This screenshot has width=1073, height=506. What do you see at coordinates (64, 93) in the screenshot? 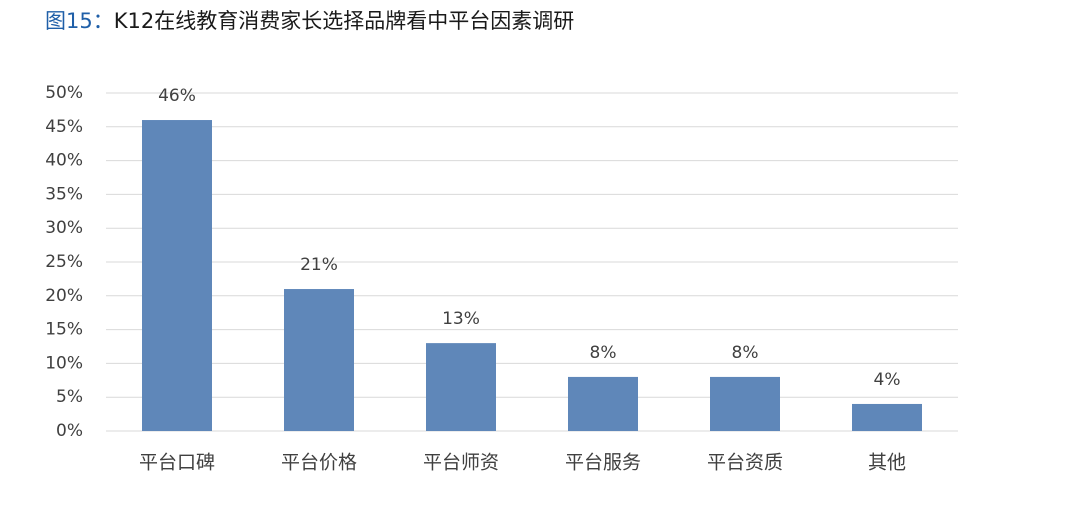
I see `y-tick-label: 50%` at bounding box center [64, 93].